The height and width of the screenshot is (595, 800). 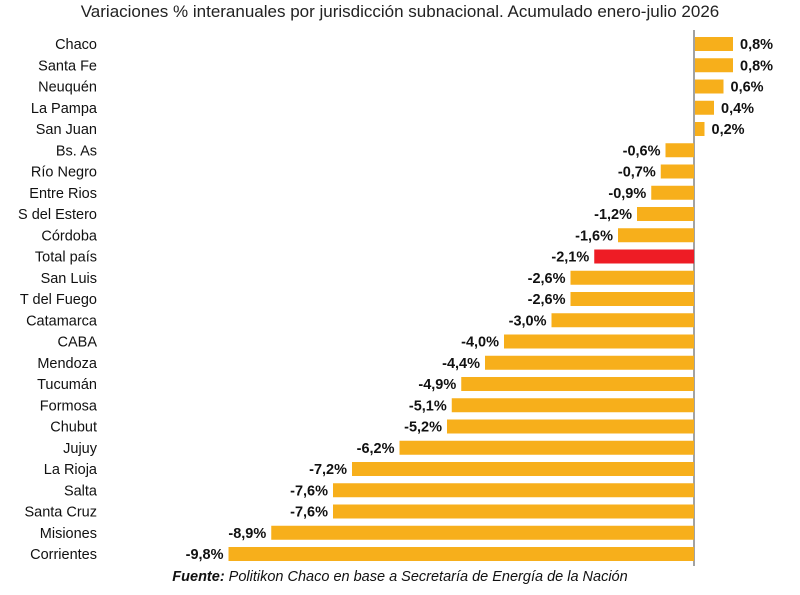 I want to click on category-label: Corrientes, so click(x=63, y=555).